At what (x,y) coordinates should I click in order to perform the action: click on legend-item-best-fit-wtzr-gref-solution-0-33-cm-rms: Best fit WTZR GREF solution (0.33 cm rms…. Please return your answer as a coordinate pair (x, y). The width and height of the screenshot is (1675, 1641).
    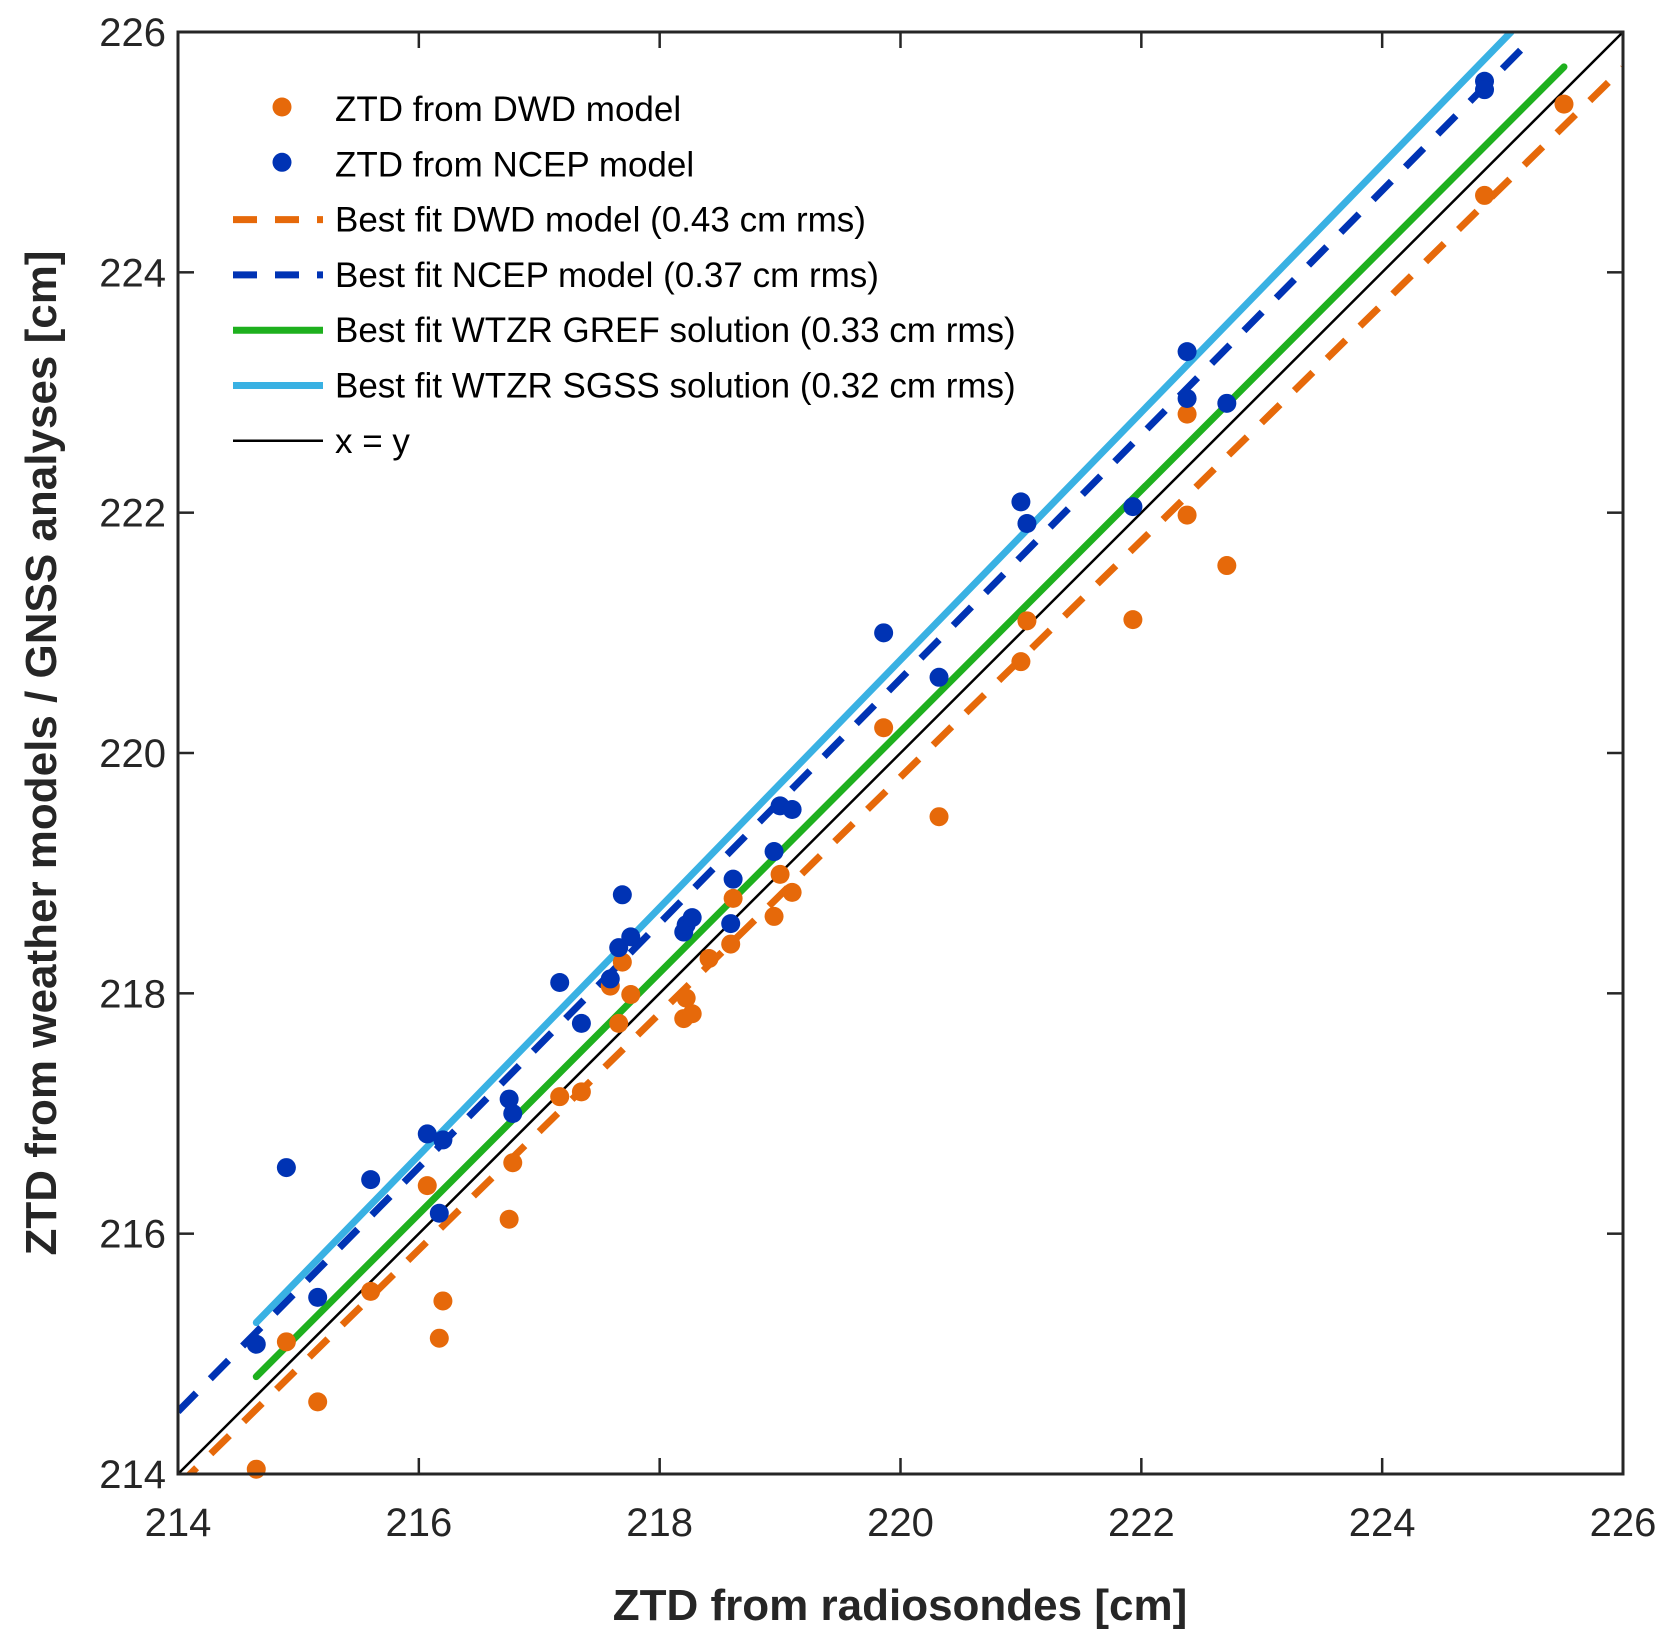
    Looking at the image, I should click on (624, 330).